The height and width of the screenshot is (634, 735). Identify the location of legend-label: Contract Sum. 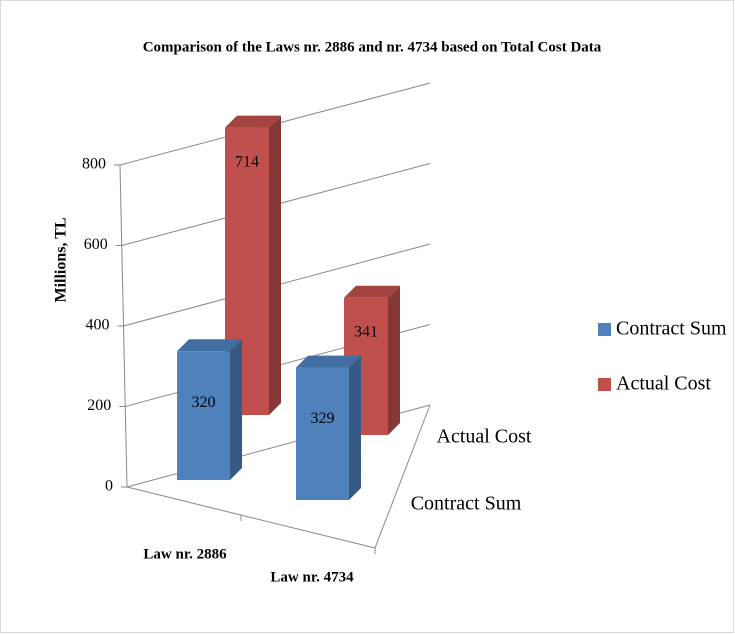
(671, 329).